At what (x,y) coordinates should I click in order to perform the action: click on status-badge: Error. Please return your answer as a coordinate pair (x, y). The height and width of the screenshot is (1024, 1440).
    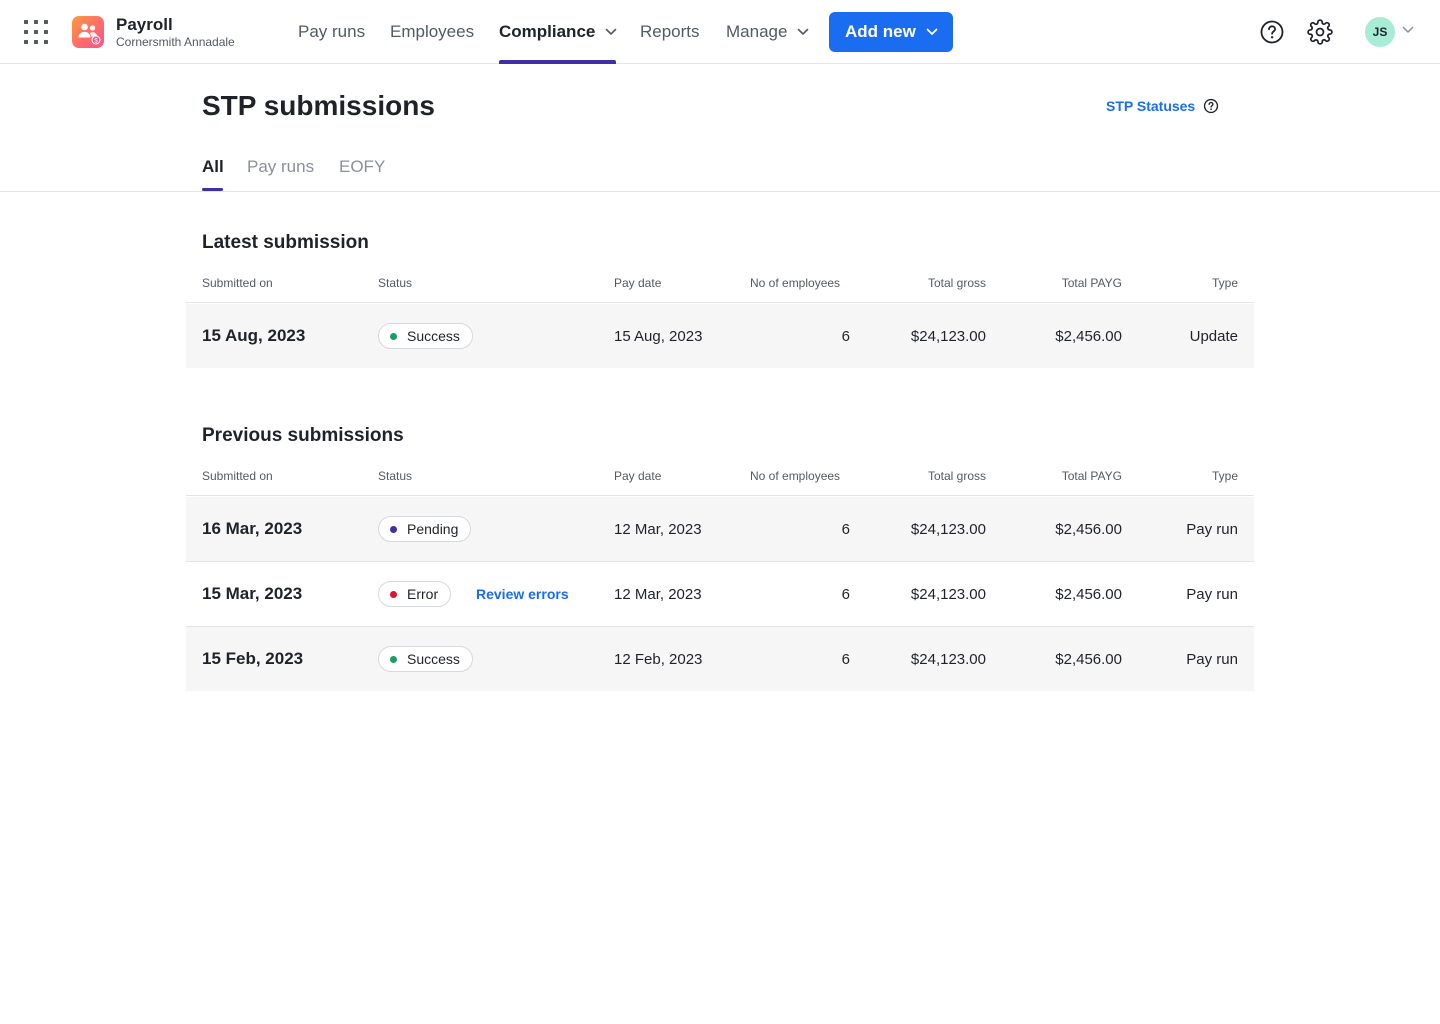
    Looking at the image, I should click on (415, 594).